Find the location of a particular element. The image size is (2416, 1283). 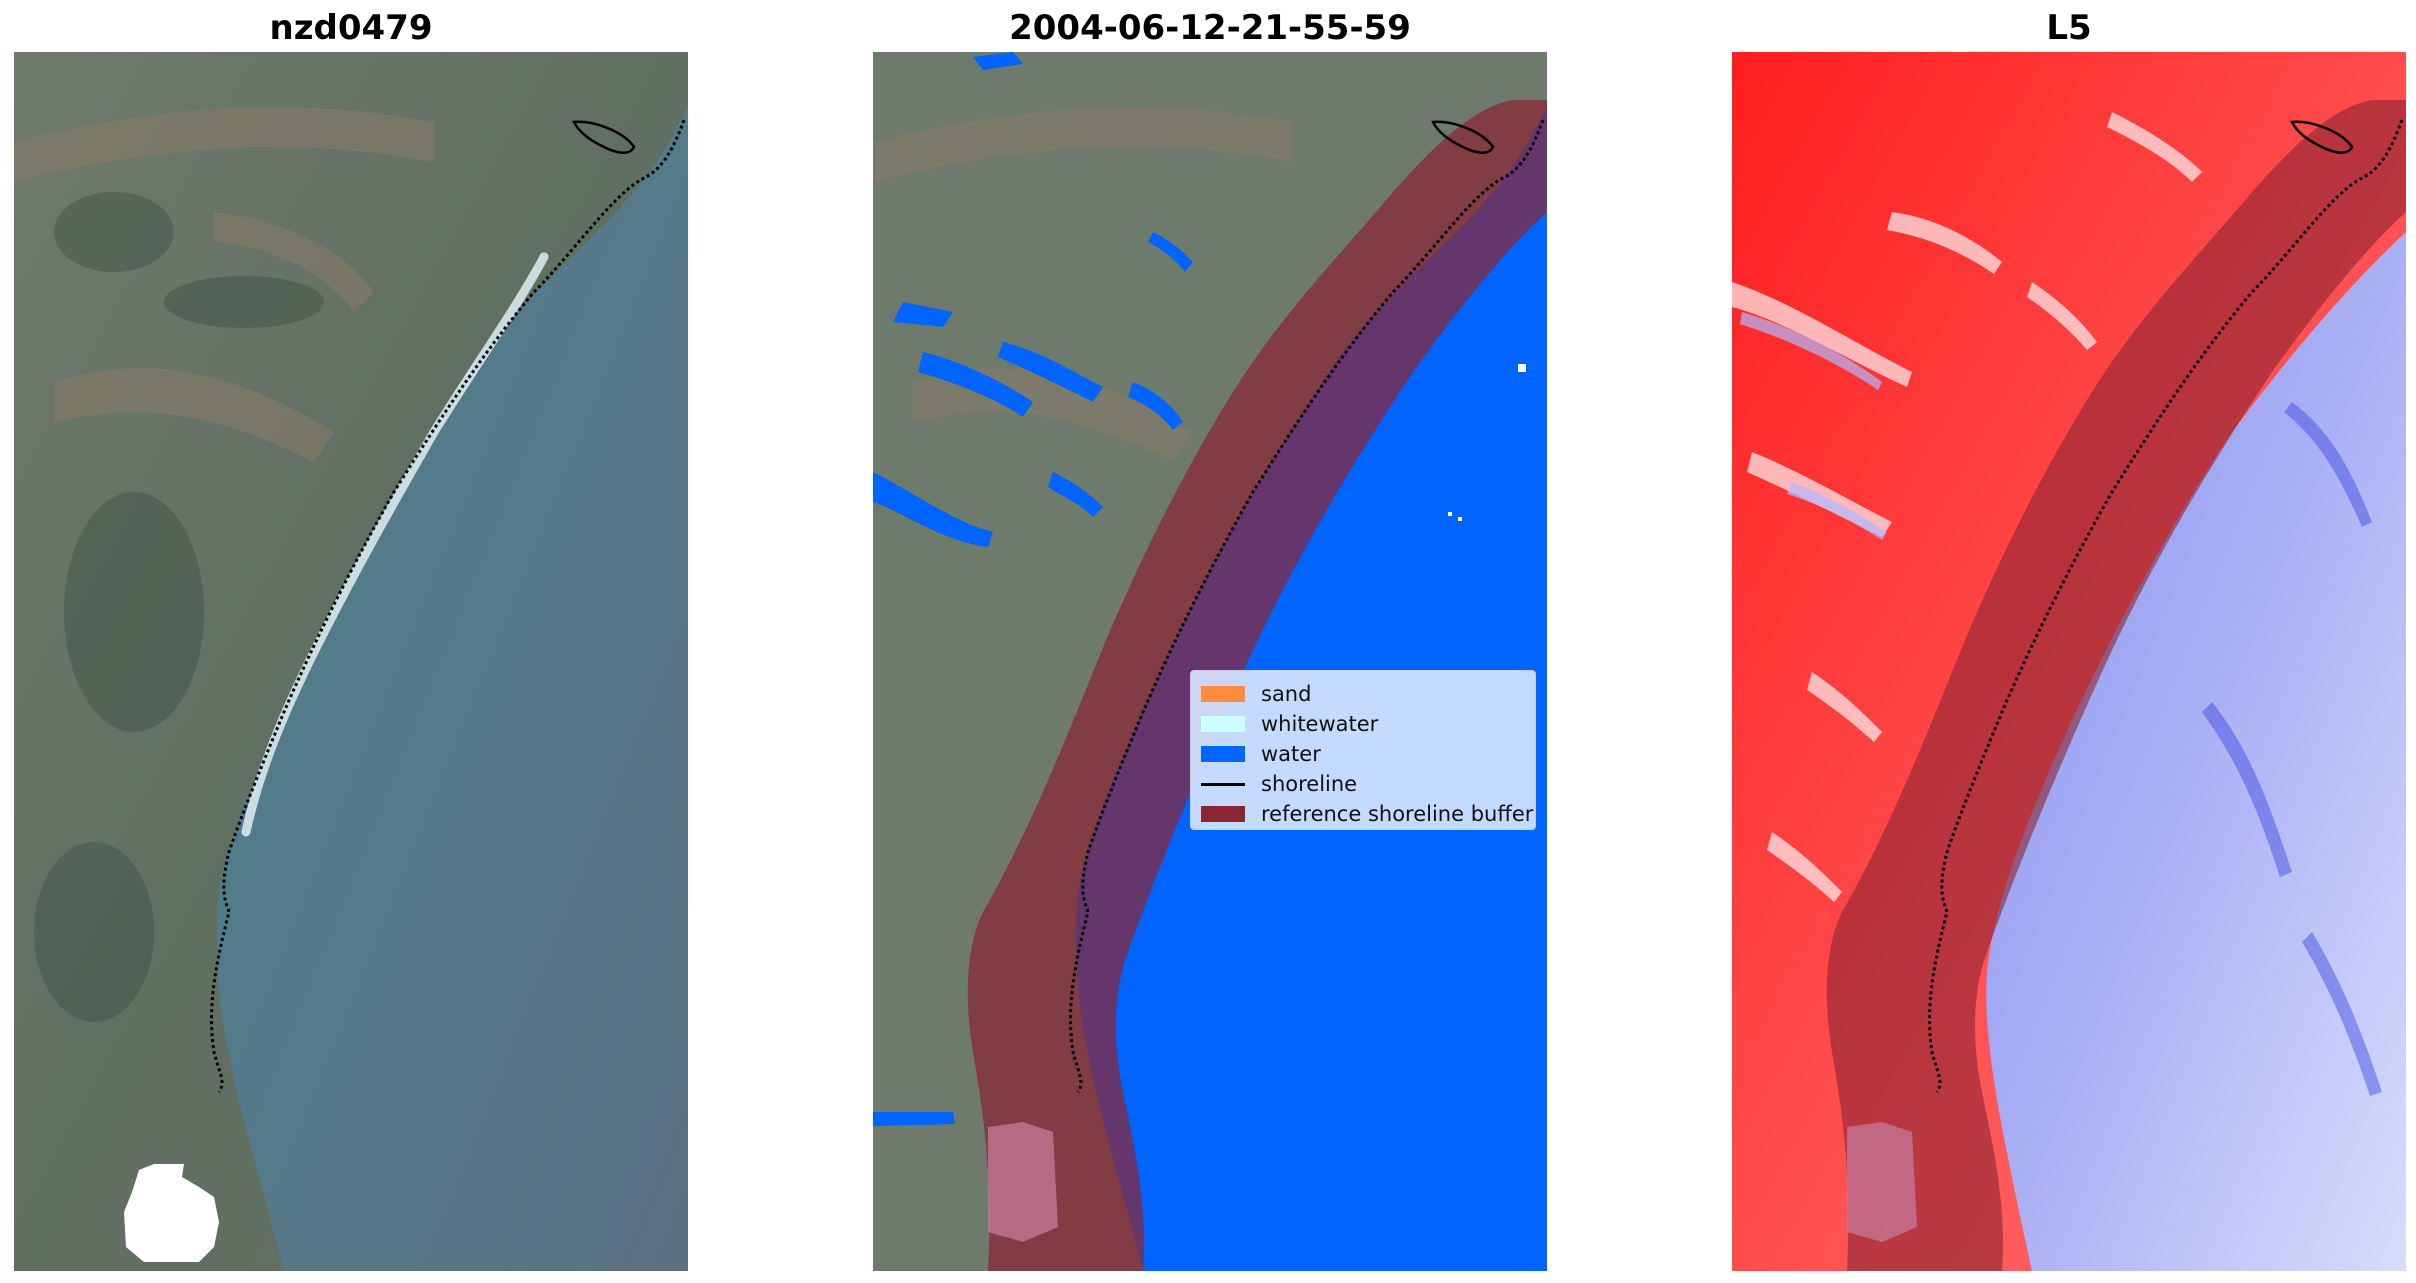

legend-label-sand: sand is located at coordinates (1286, 694).